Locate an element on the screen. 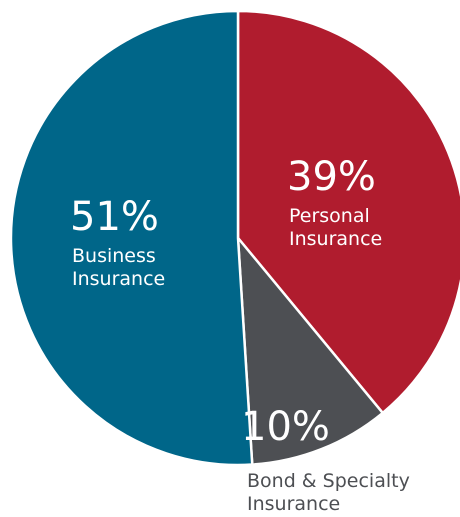  pie-category-label-personal-insurance: Personal Insurance is located at coordinates (335, 227).